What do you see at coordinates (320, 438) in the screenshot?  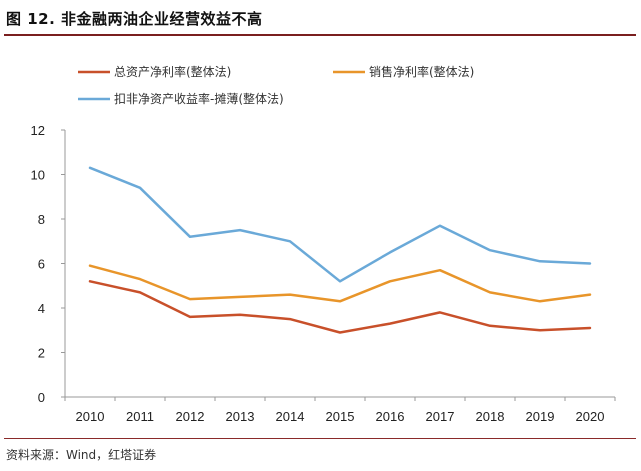 I see `source-rule` at bounding box center [320, 438].